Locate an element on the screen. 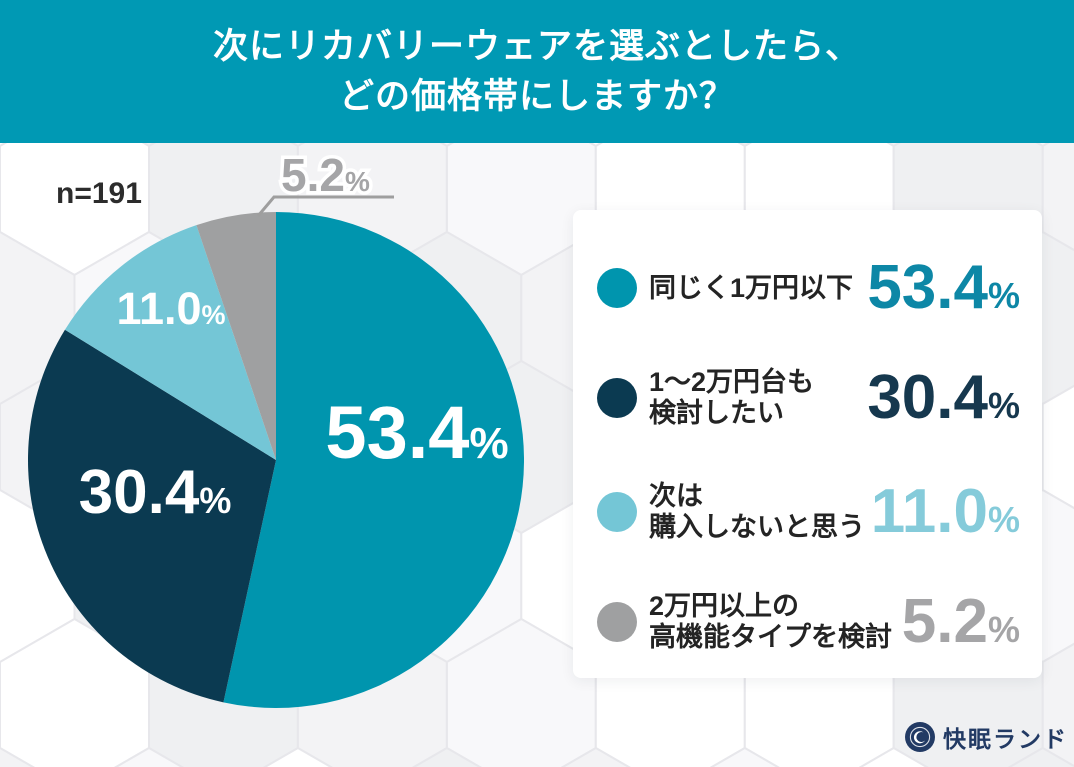 The height and width of the screenshot is (767, 1074). pie-label-value: 5.2% is located at coordinates (325, 175).